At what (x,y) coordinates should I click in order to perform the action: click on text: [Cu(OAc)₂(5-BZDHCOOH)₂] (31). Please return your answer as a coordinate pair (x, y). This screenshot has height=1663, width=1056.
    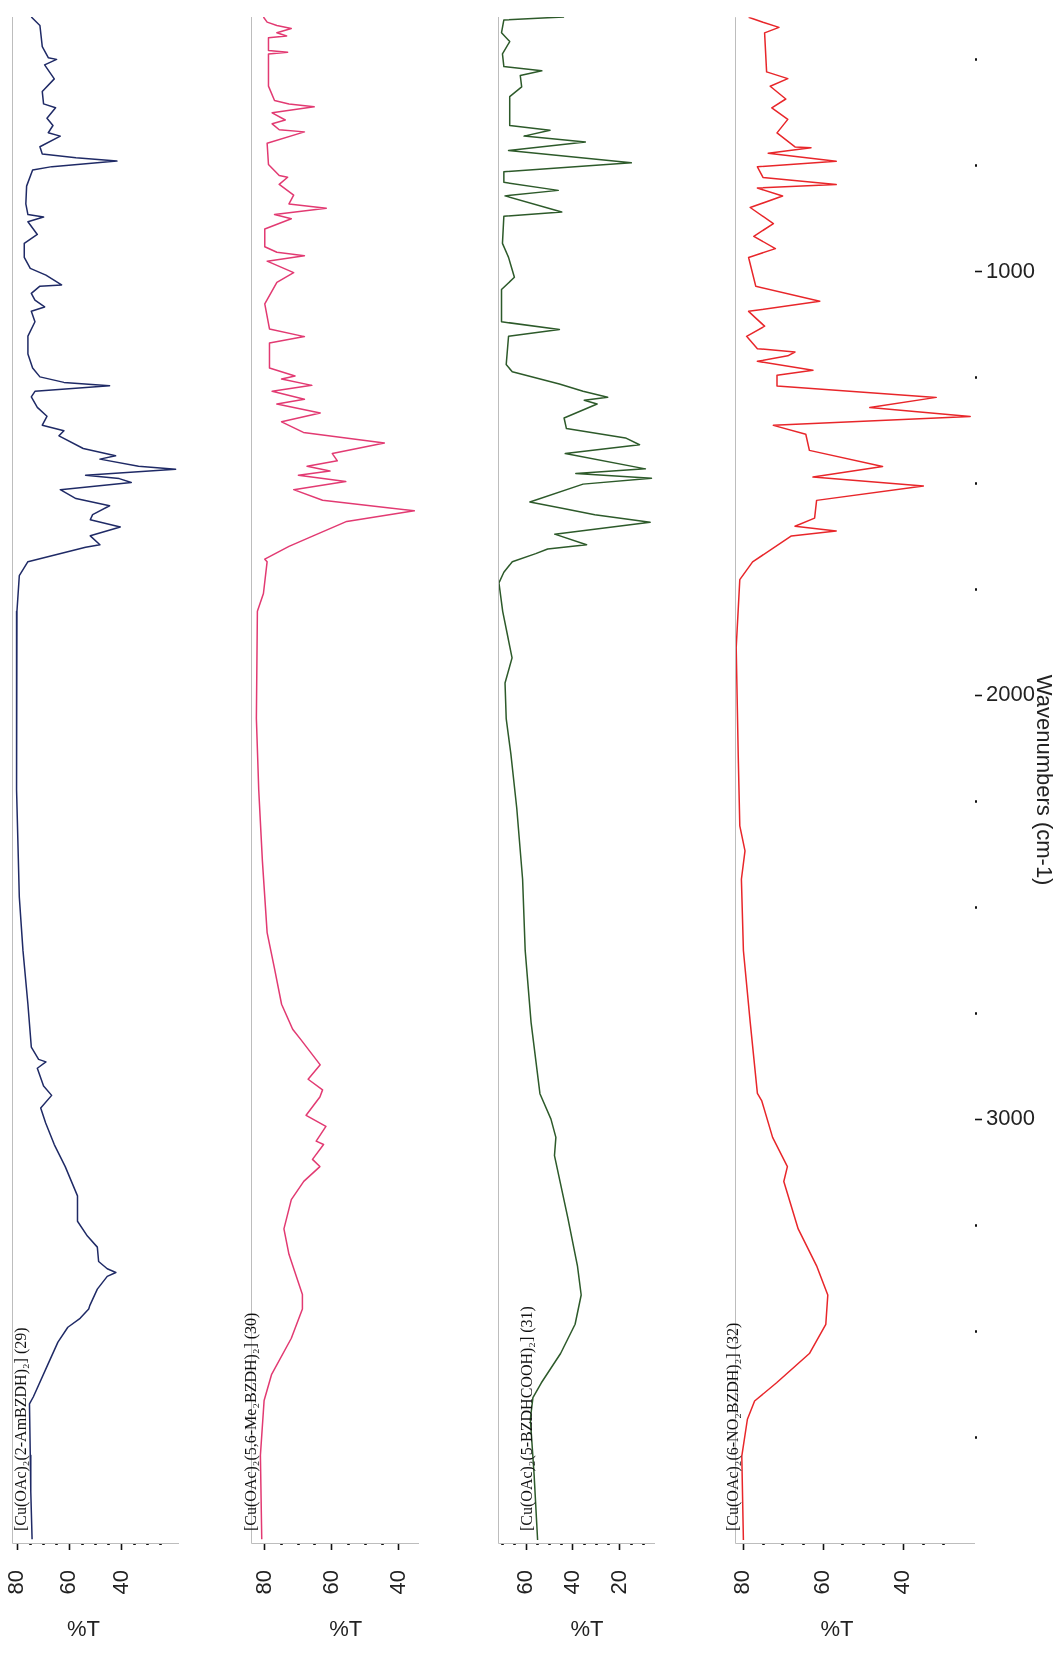
    Looking at the image, I should click on (526, 1418).